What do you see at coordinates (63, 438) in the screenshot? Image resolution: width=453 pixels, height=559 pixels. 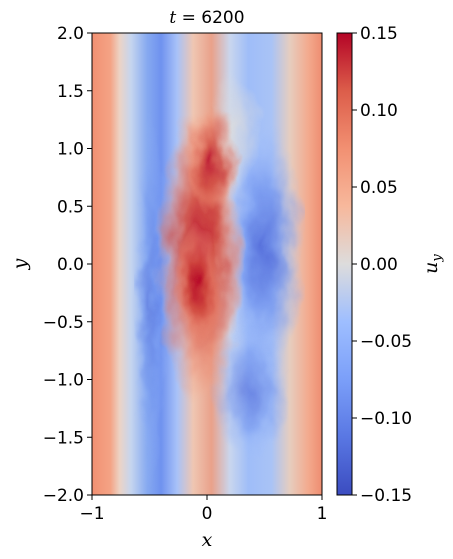 I see `y-tick-label: −1.5` at bounding box center [63, 438].